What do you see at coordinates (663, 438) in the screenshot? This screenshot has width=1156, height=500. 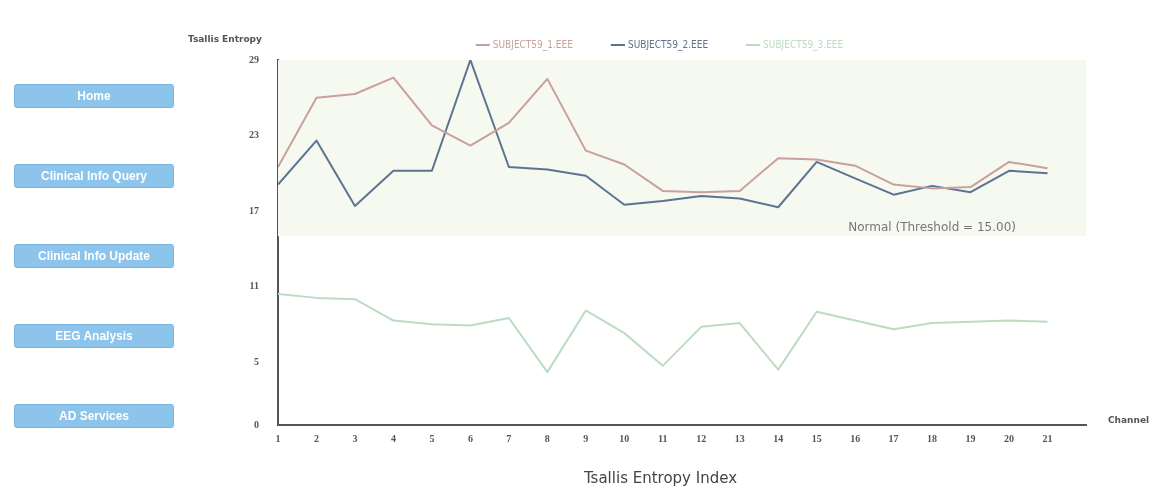 I see `x-tick-label: 11` at bounding box center [663, 438].